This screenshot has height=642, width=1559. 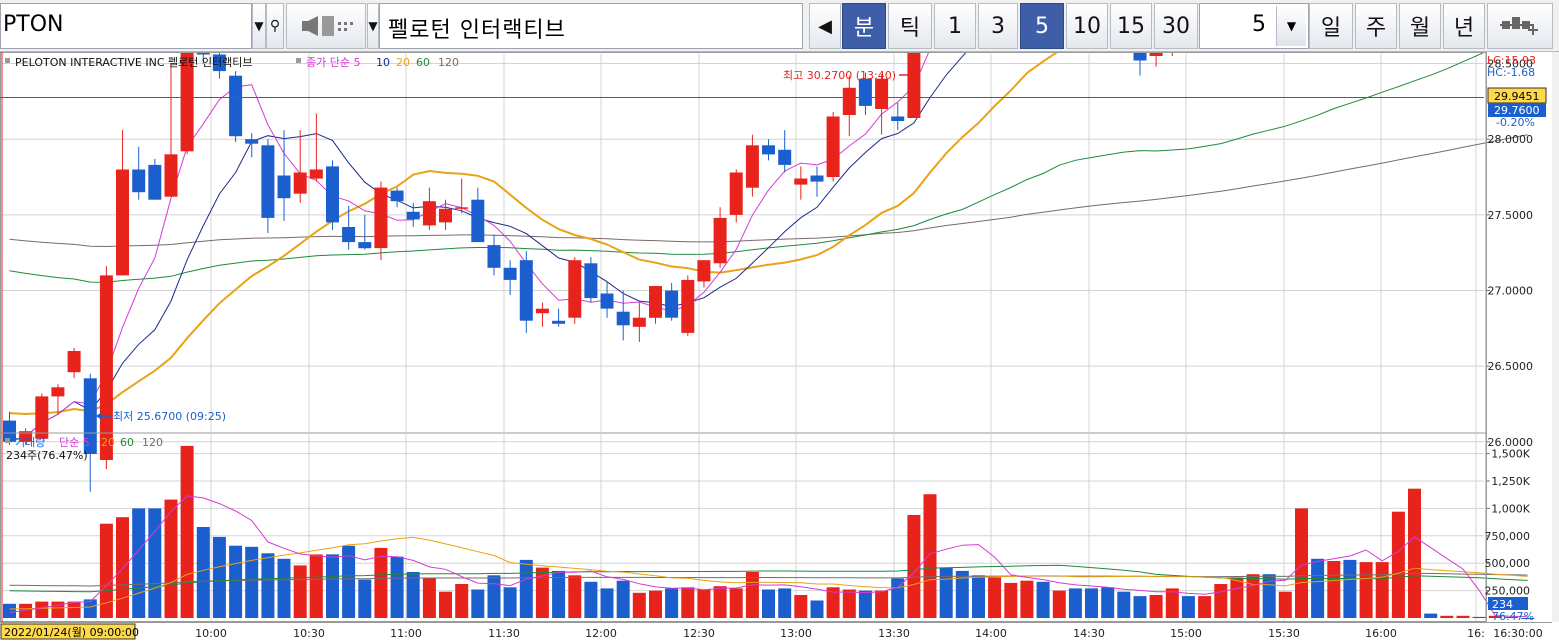 I want to click on prev-price-box, so click(x=1517, y=110).